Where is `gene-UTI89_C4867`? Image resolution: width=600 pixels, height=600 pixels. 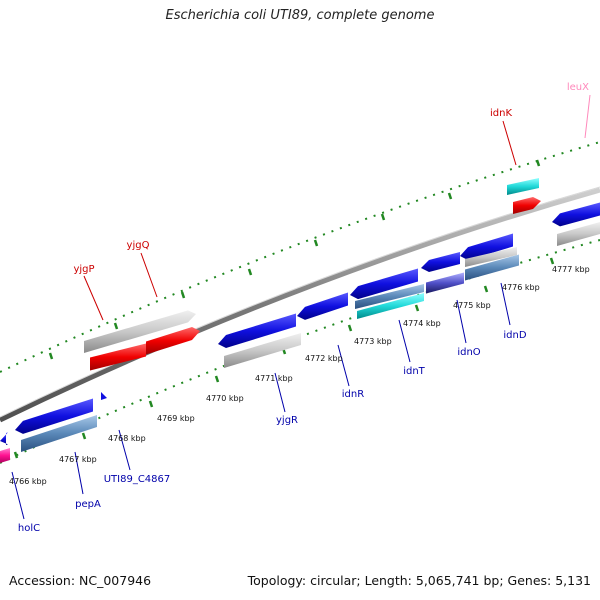
gene-UTI89_C4867 is located at coordinates (104, 396).